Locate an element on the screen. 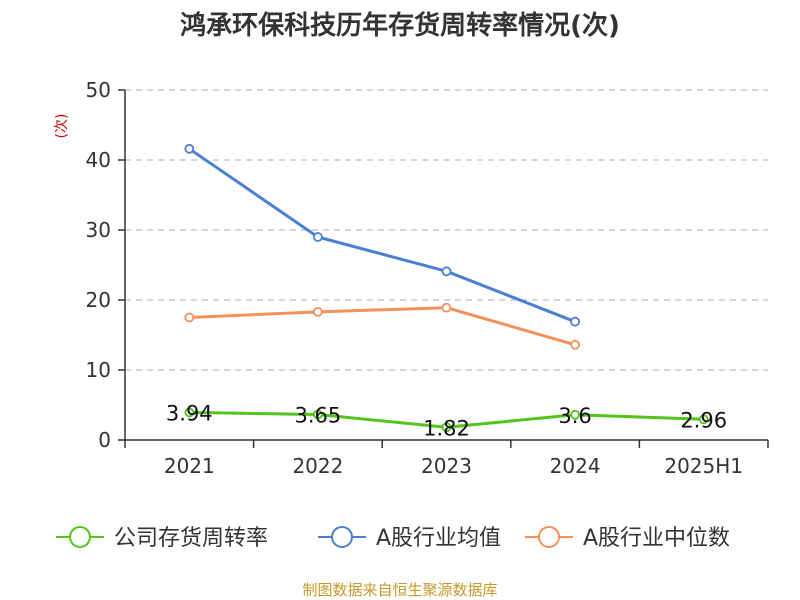 Image resolution: width=800 pixels, height=600 pixels. legend: 公司存货周转率 A股行业均值 A股行业中位数 is located at coordinates (393, 538).